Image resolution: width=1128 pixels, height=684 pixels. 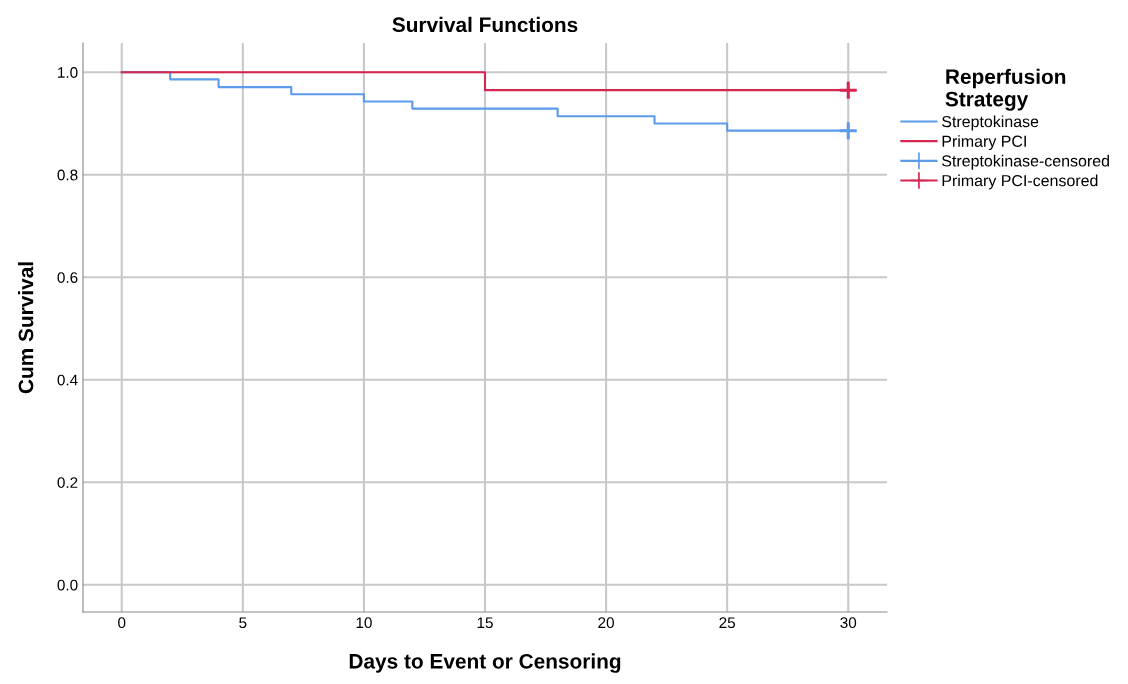 What do you see at coordinates (243, 623) in the screenshot?
I see `x-tick-label: 5` at bounding box center [243, 623].